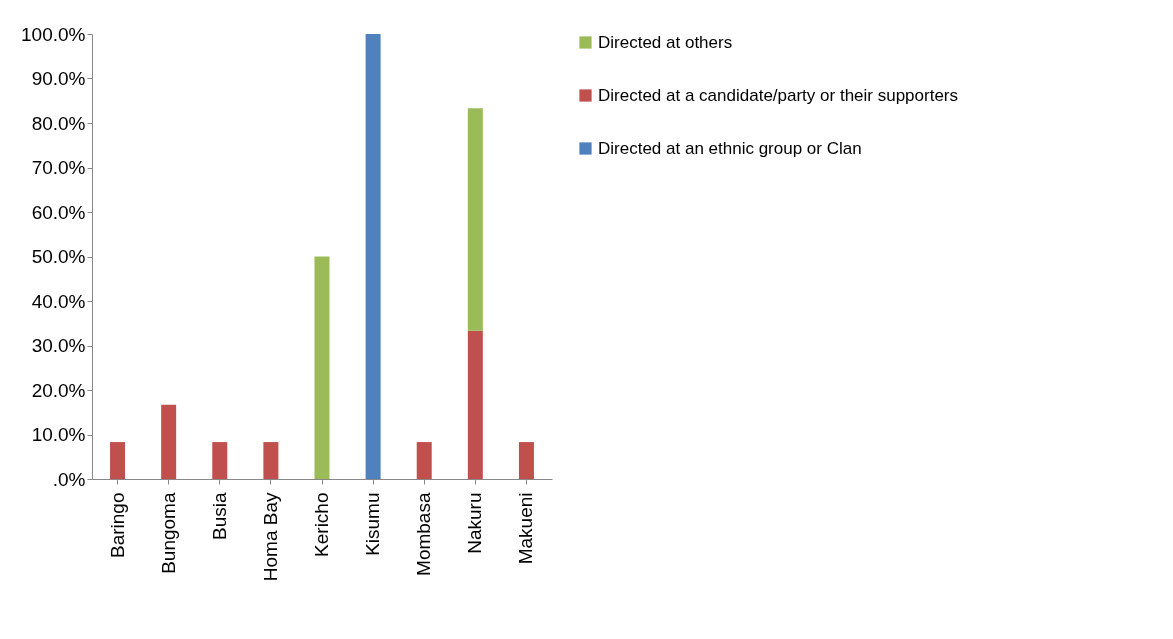 The height and width of the screenshot is (639, 1173). What do you see at coordinates (730, 148) in the screenshot?
I see `legend-label: Directed at an ethnic group or Clan` at bounding box center [730, 148].